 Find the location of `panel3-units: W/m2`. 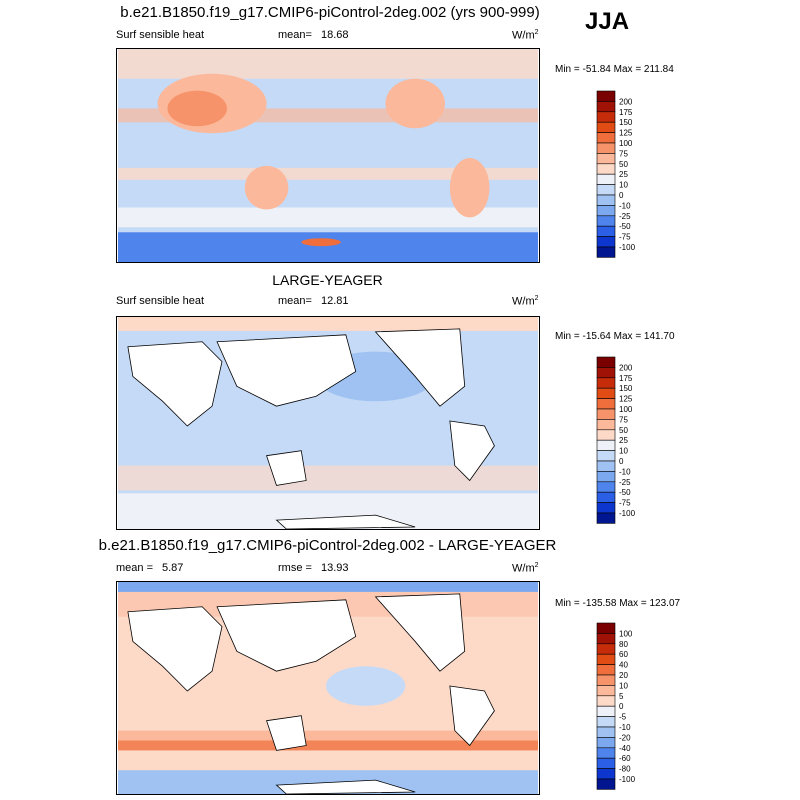

panel3-units: W/m2 is located at coordinates (525, 568).